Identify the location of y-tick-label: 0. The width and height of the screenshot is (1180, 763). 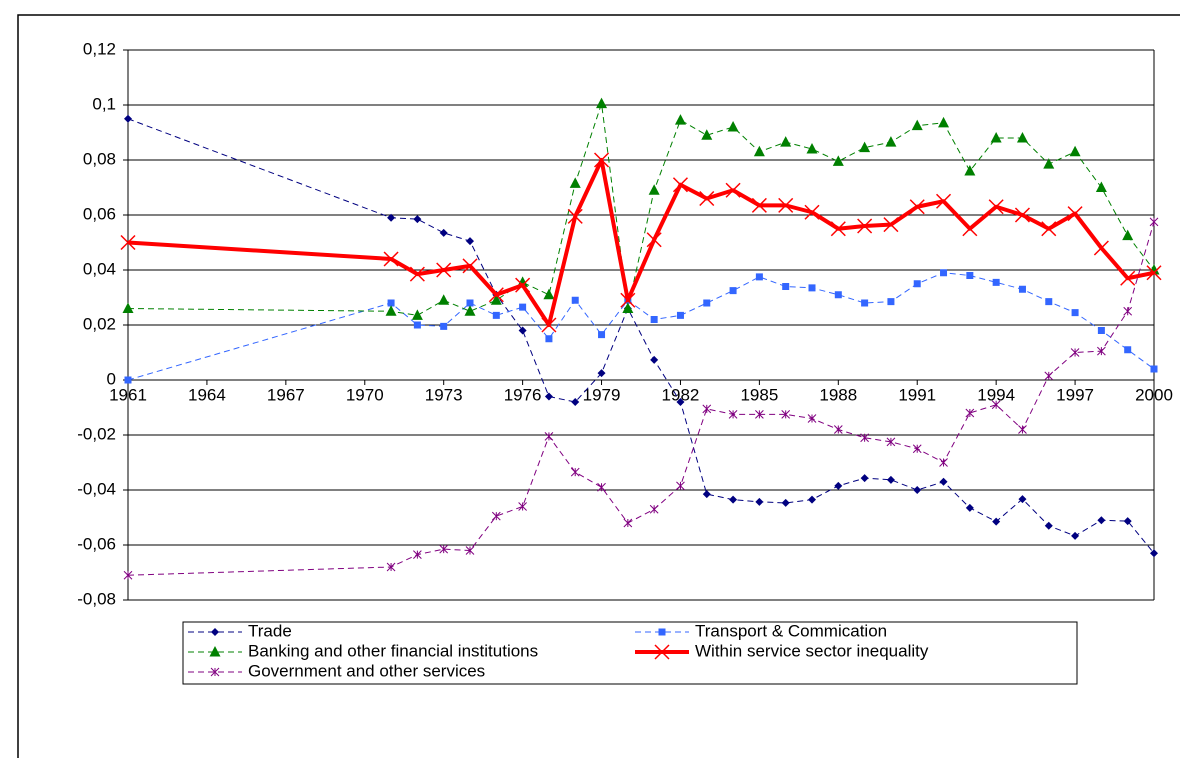
(111, 378).